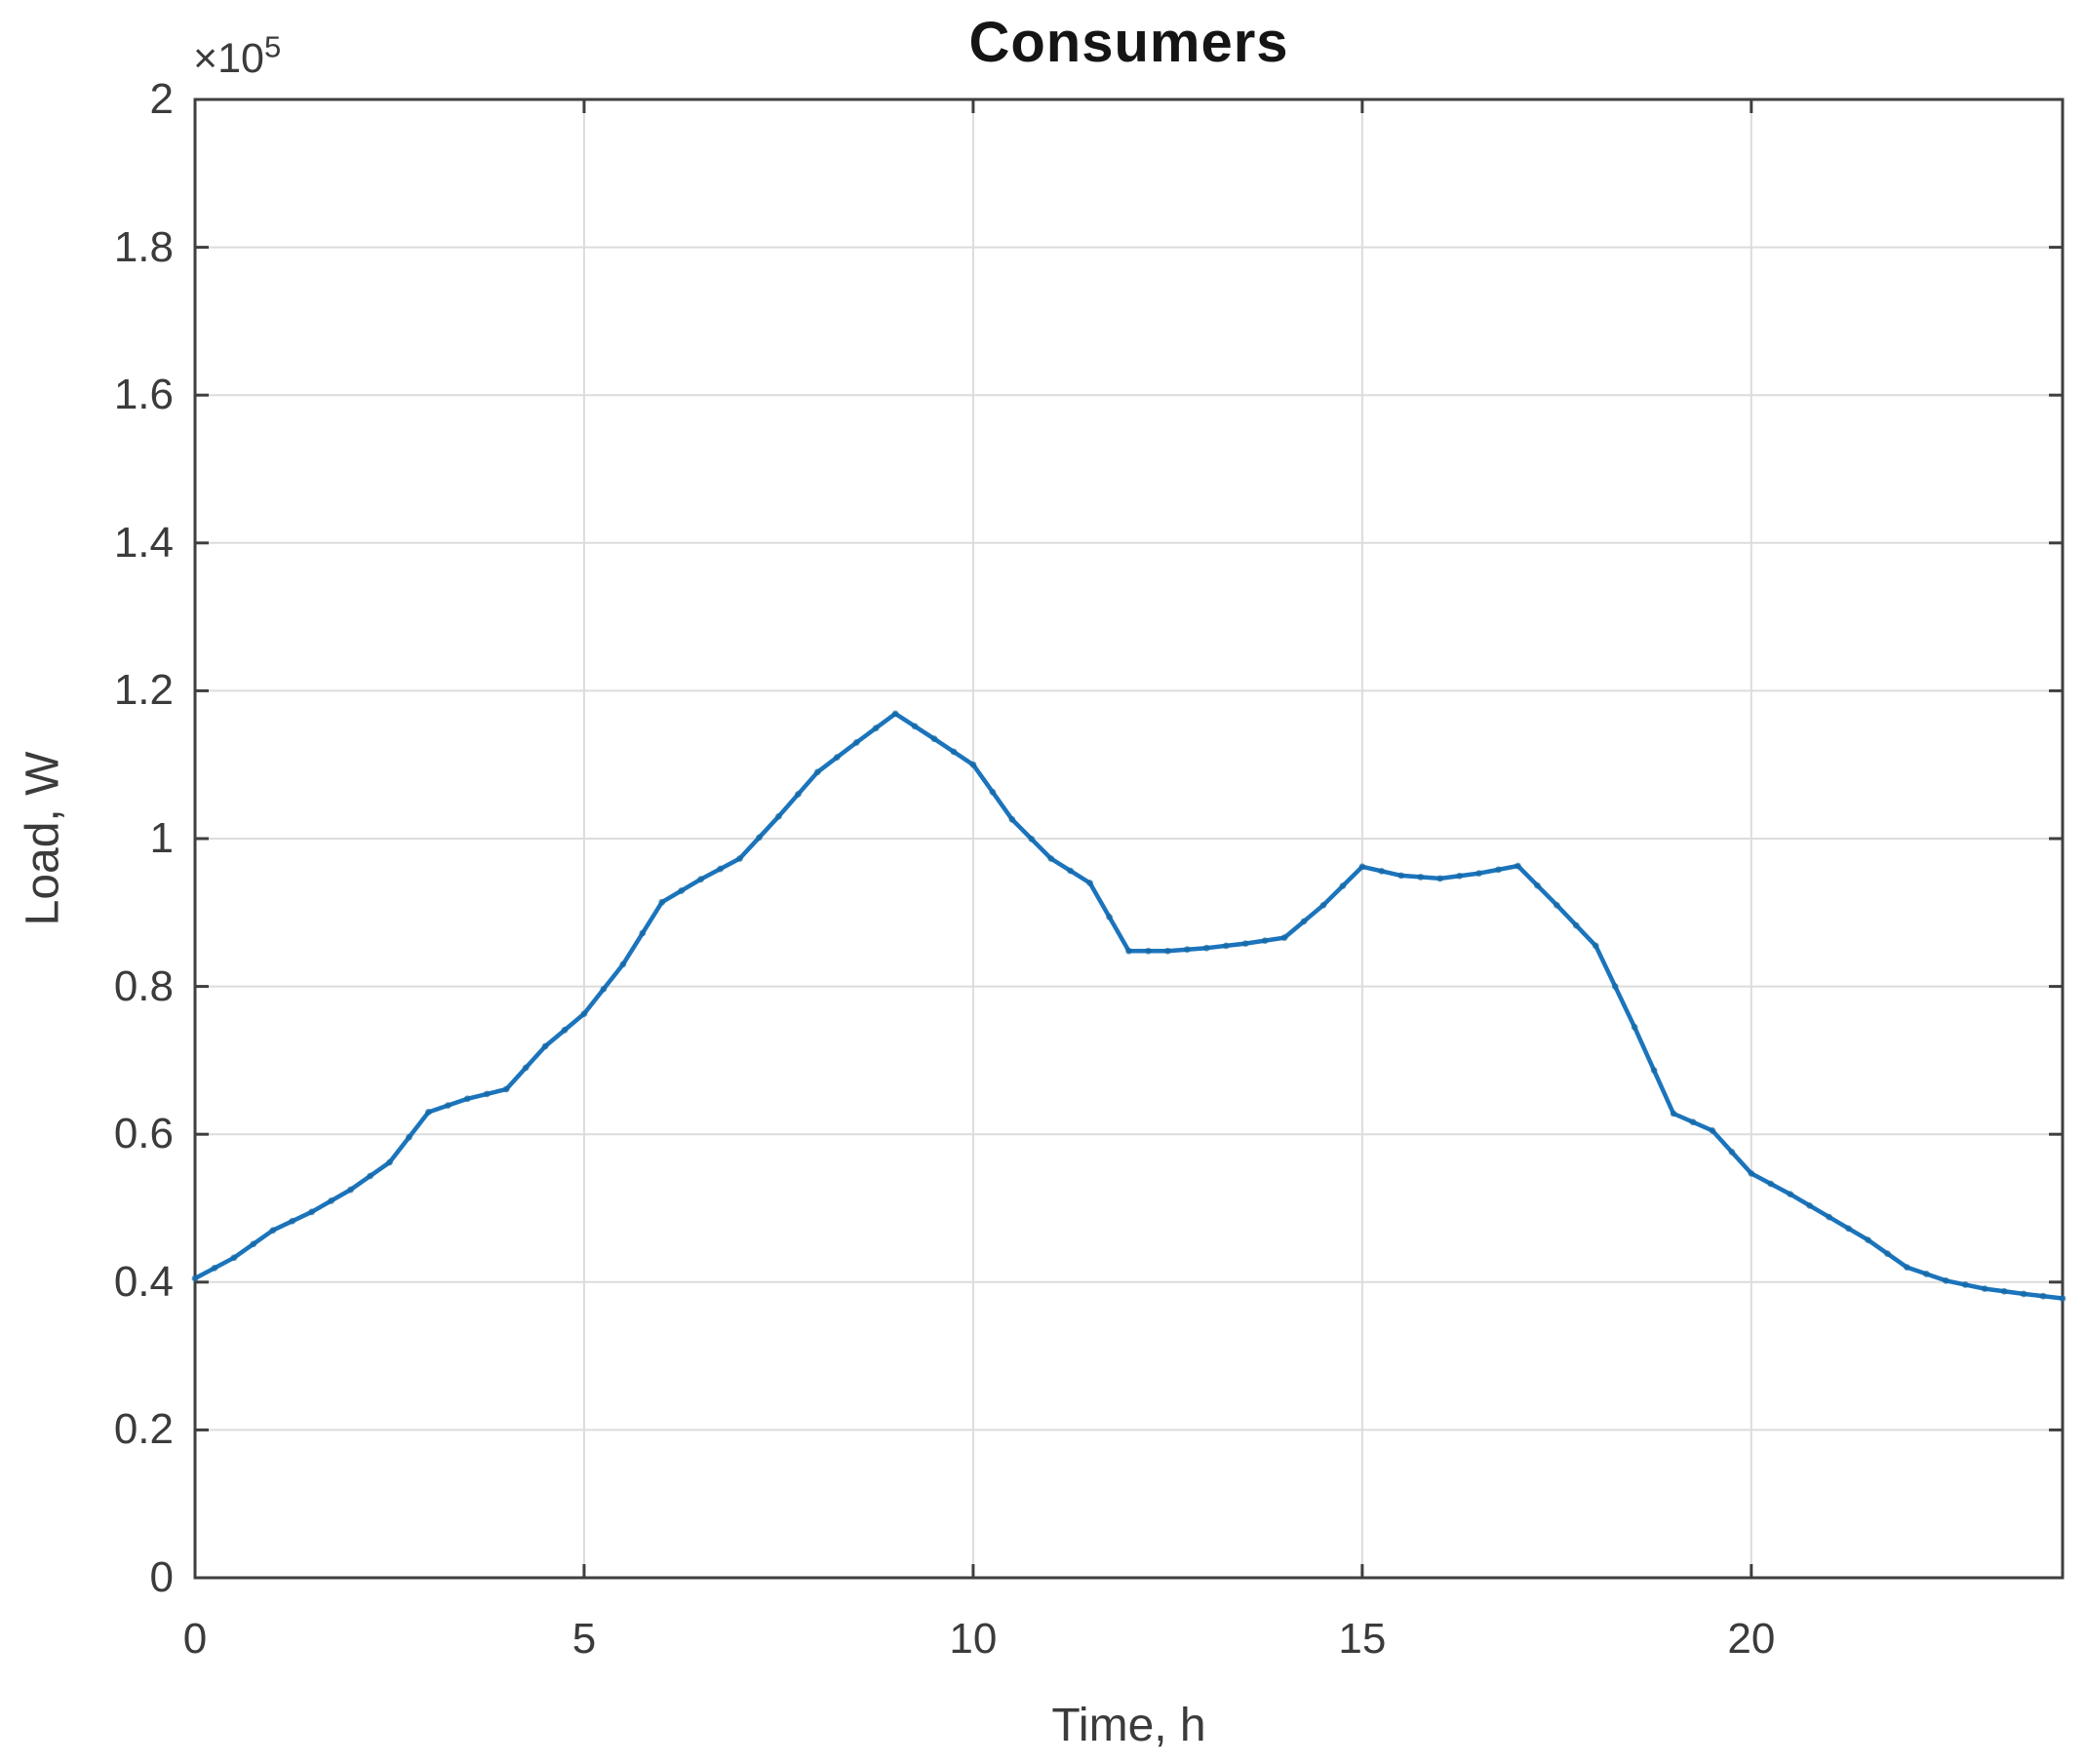  I want to click on y-tick-label: 1, so click(161, 838).